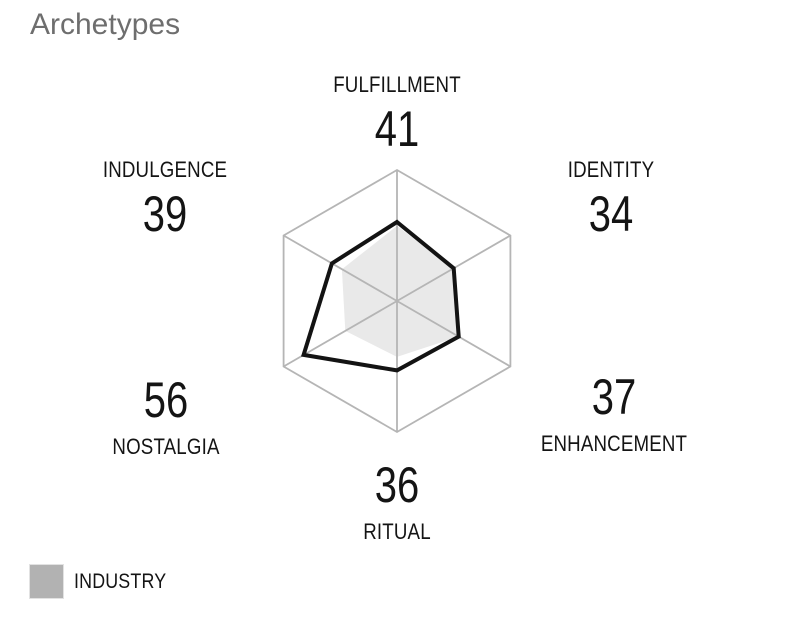 The height and width of the screenshot is (622, 799). I want to click on axis-block-ritual: 36 RITUAL, so click(396, 501).